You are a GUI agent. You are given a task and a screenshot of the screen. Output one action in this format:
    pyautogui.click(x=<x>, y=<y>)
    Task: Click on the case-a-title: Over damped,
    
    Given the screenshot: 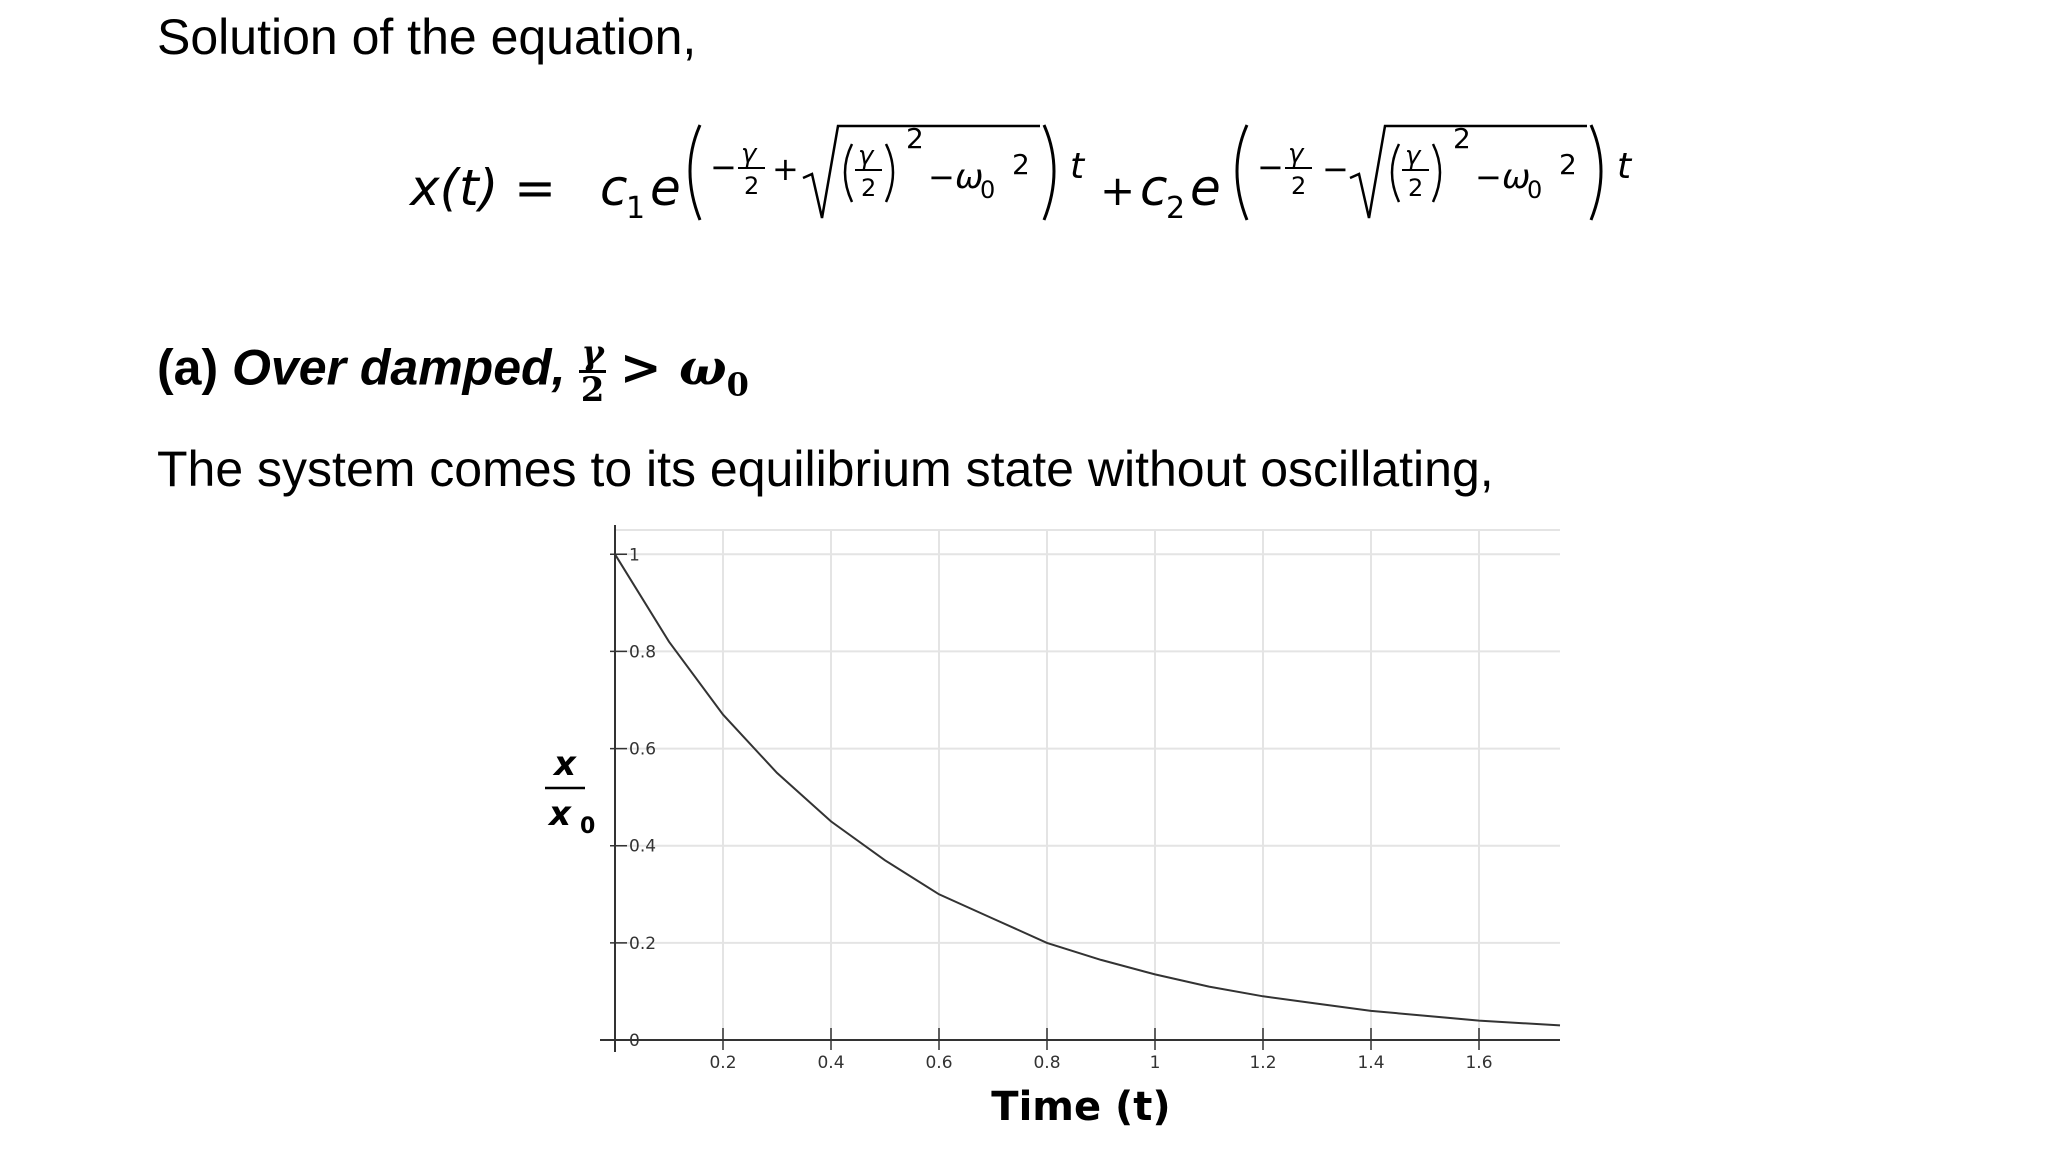 What is the action you would take?
    pyautogui.click(x=399, y=367)
    